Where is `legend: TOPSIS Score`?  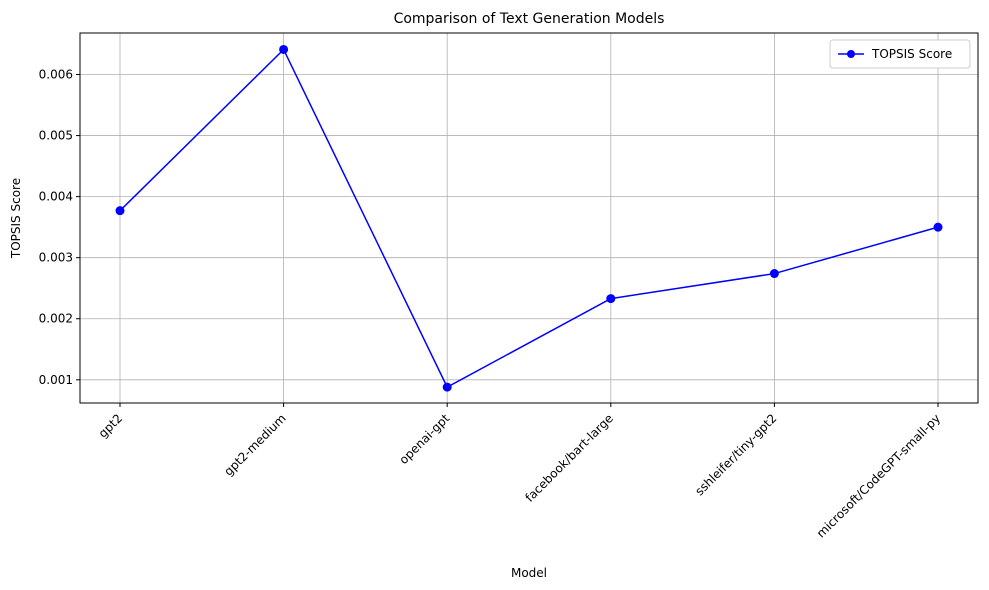
legend: TOPSIS Score is located at coordinates (900, 54).